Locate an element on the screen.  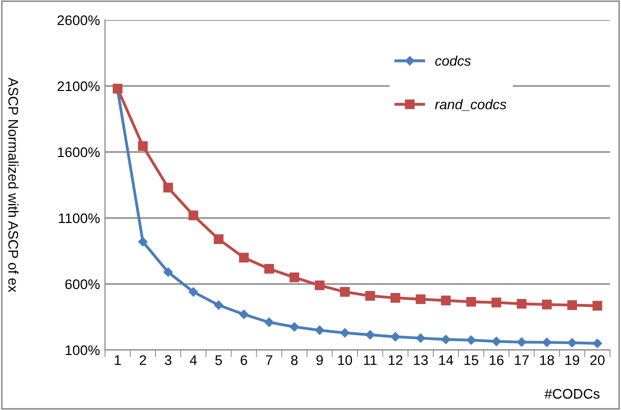
x-tick-label: 3 is located at coordinates (168, 360).